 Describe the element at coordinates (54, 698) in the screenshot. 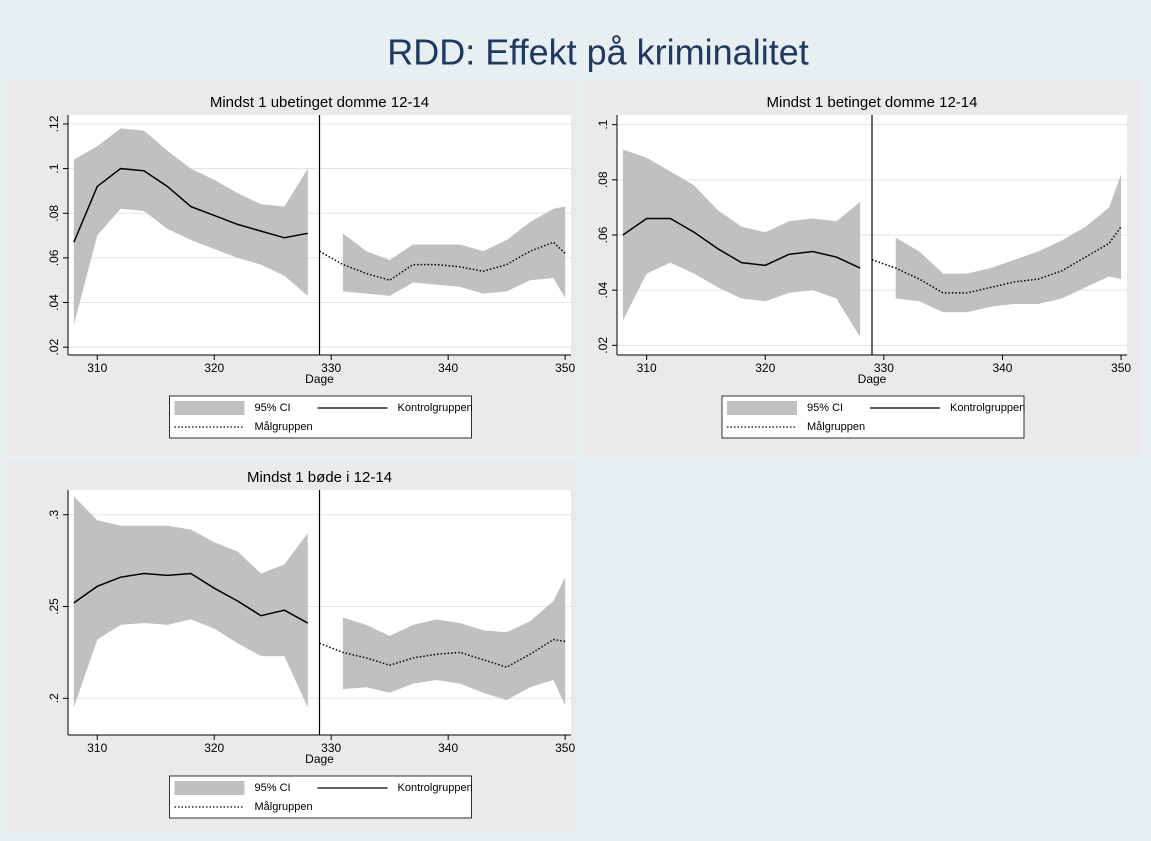

I see `y-tick-label: .2` at that location.